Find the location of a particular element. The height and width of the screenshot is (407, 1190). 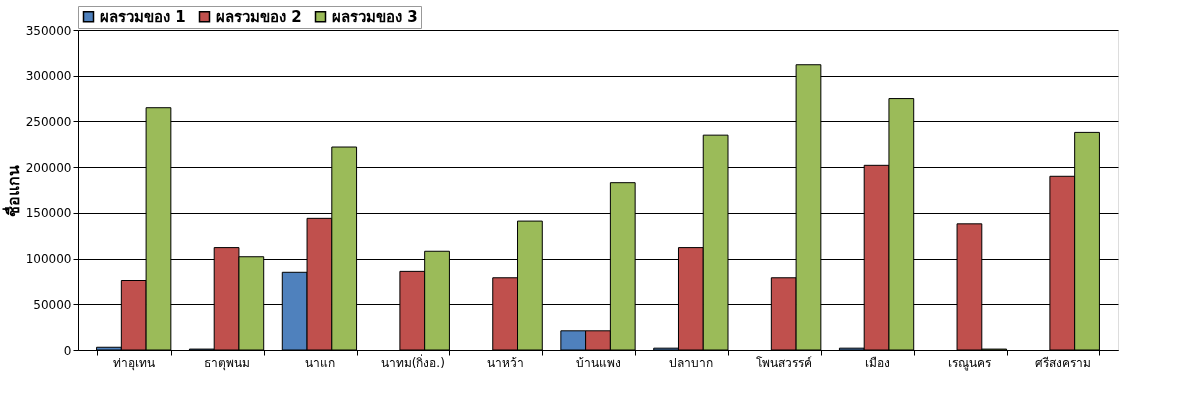

legend-label: ผลรวมของ 2 is located at coordinates (259, 16).